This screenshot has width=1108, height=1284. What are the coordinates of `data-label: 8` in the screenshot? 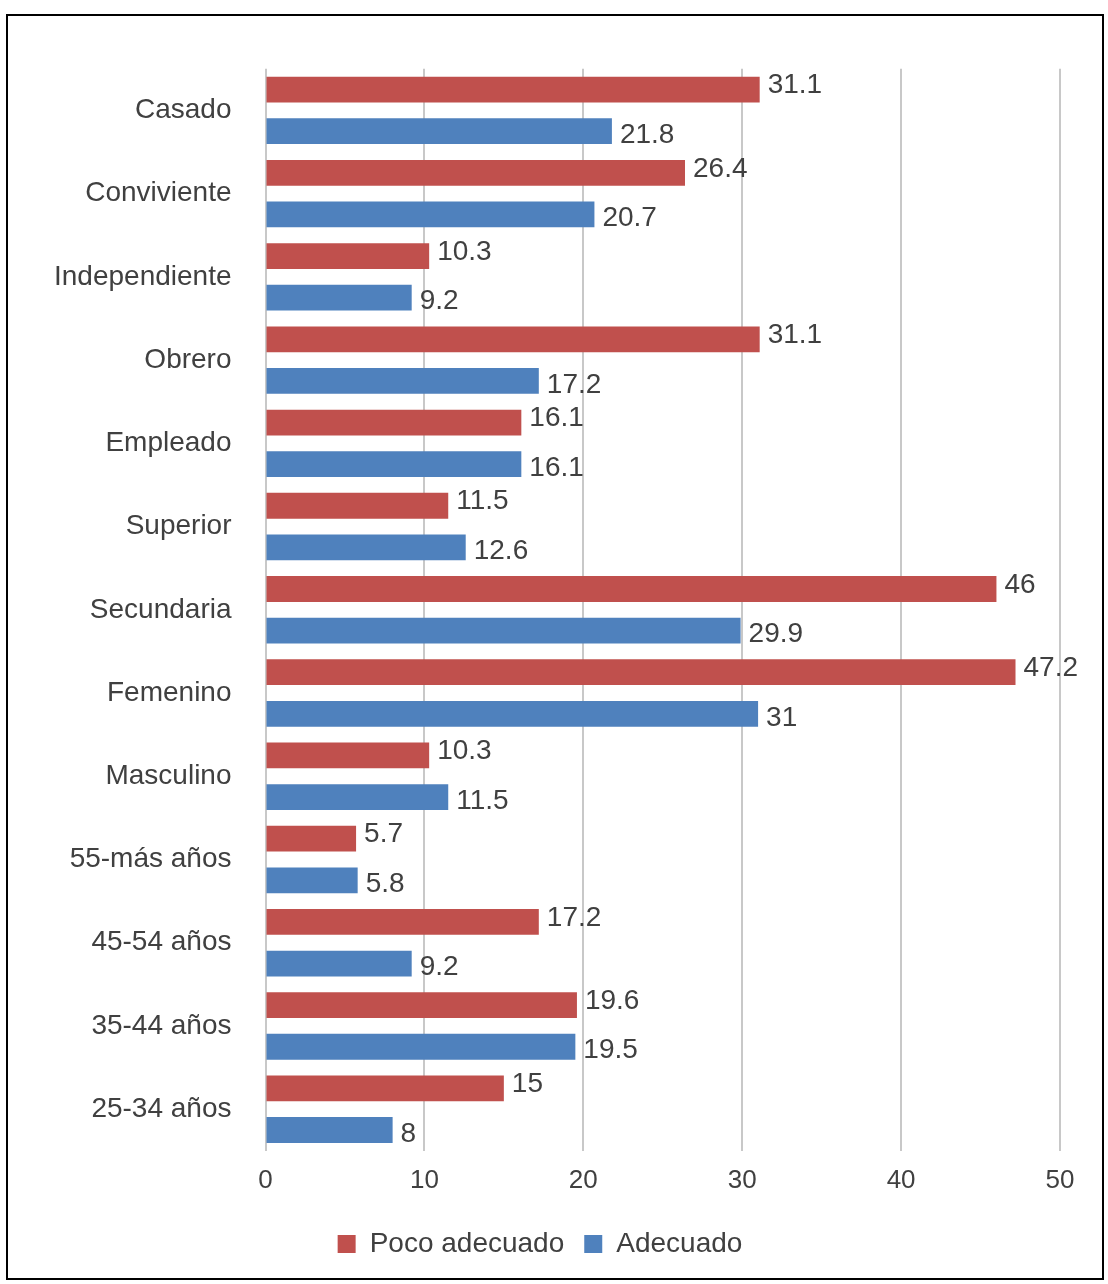 It's located at (408, 1132).